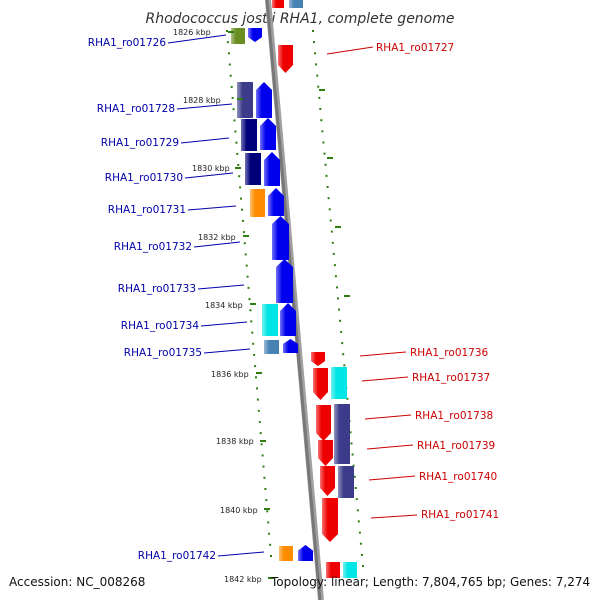  I want to click on gene-bottom-cyan, so click(350, 570).